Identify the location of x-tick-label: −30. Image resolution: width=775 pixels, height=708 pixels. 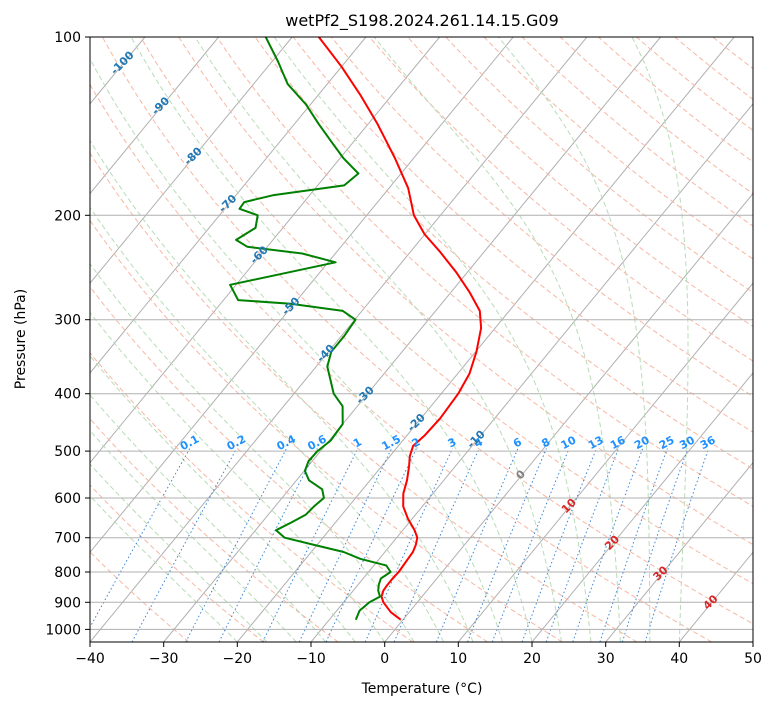
(164, 659).